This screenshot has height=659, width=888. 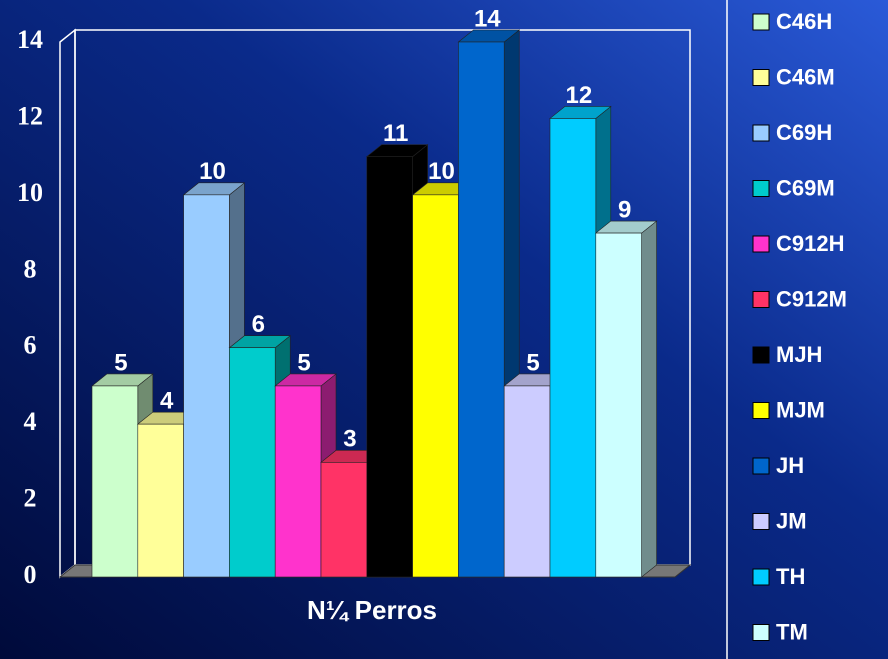 I want to click on y-tick-label: 6, so click(x=30, y=345).